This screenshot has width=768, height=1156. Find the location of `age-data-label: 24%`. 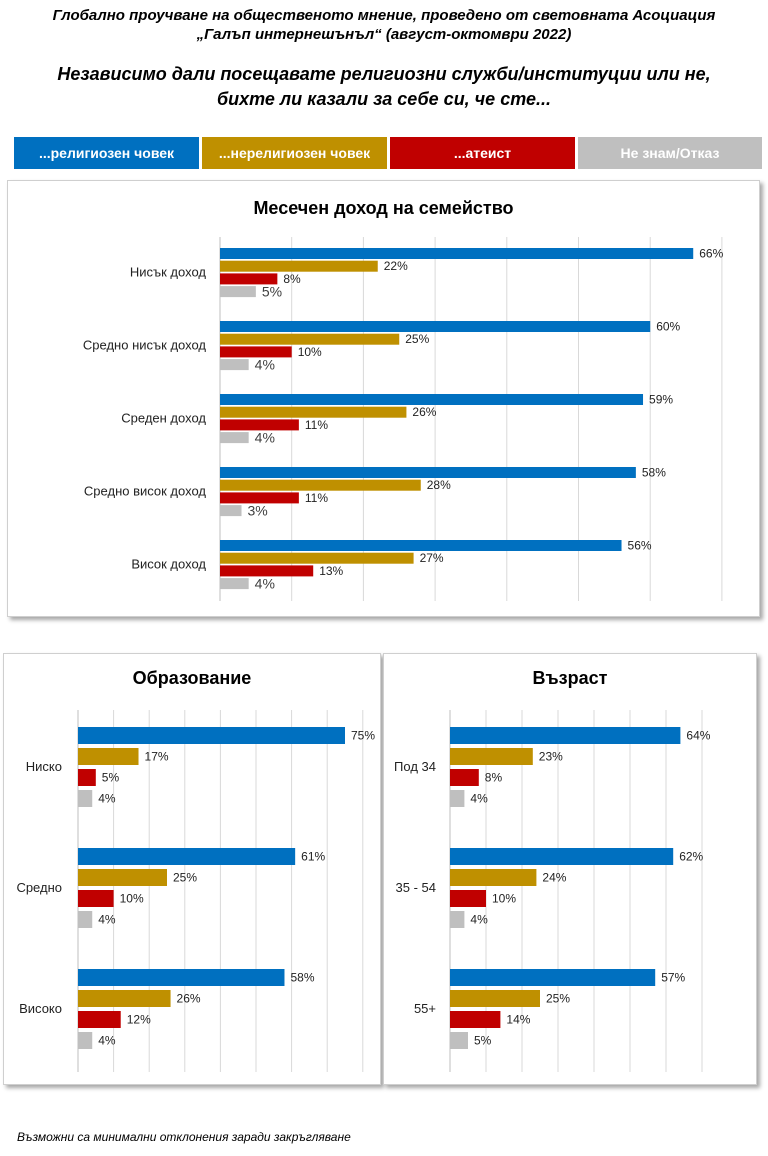

age-data-label: 24% is located at coordinates (554, 878).